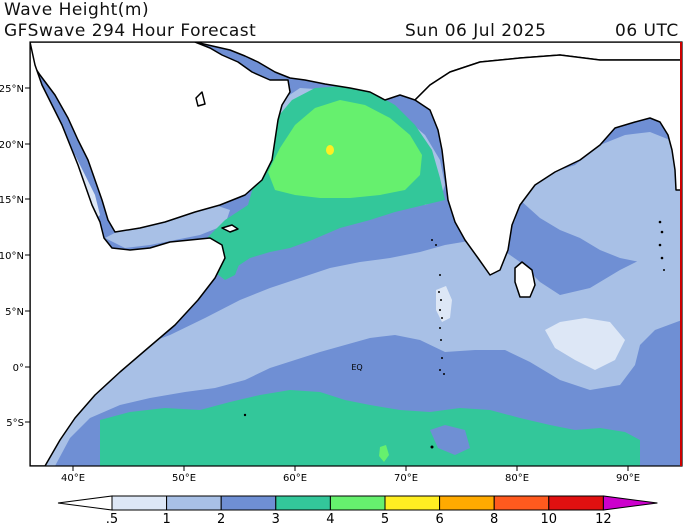 This screenshot has width=700, height=529. Describe the element at coordinates (230, 228) in the screenshot. I see `land-socotra` at that location.